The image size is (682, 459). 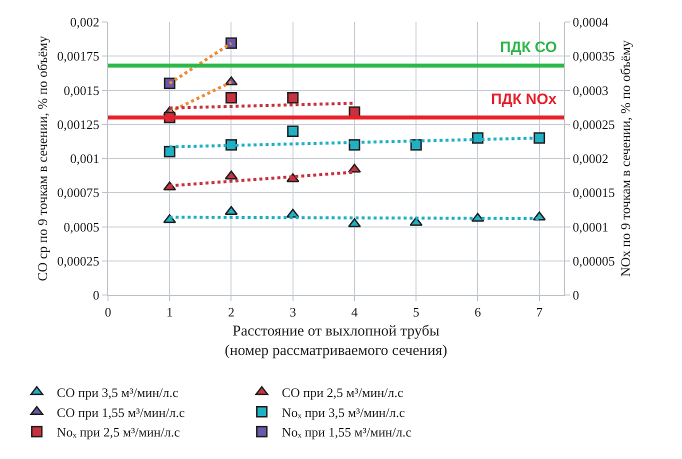 I want to click on legend-label: Noₓ при 2,5 м³/мин/л.с, so click(x=118, y=432).